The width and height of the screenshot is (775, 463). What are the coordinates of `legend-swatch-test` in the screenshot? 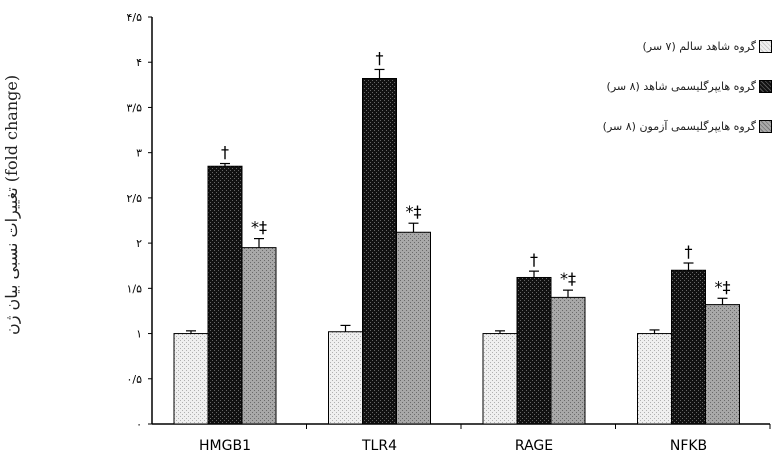 It's located at (765, 126).